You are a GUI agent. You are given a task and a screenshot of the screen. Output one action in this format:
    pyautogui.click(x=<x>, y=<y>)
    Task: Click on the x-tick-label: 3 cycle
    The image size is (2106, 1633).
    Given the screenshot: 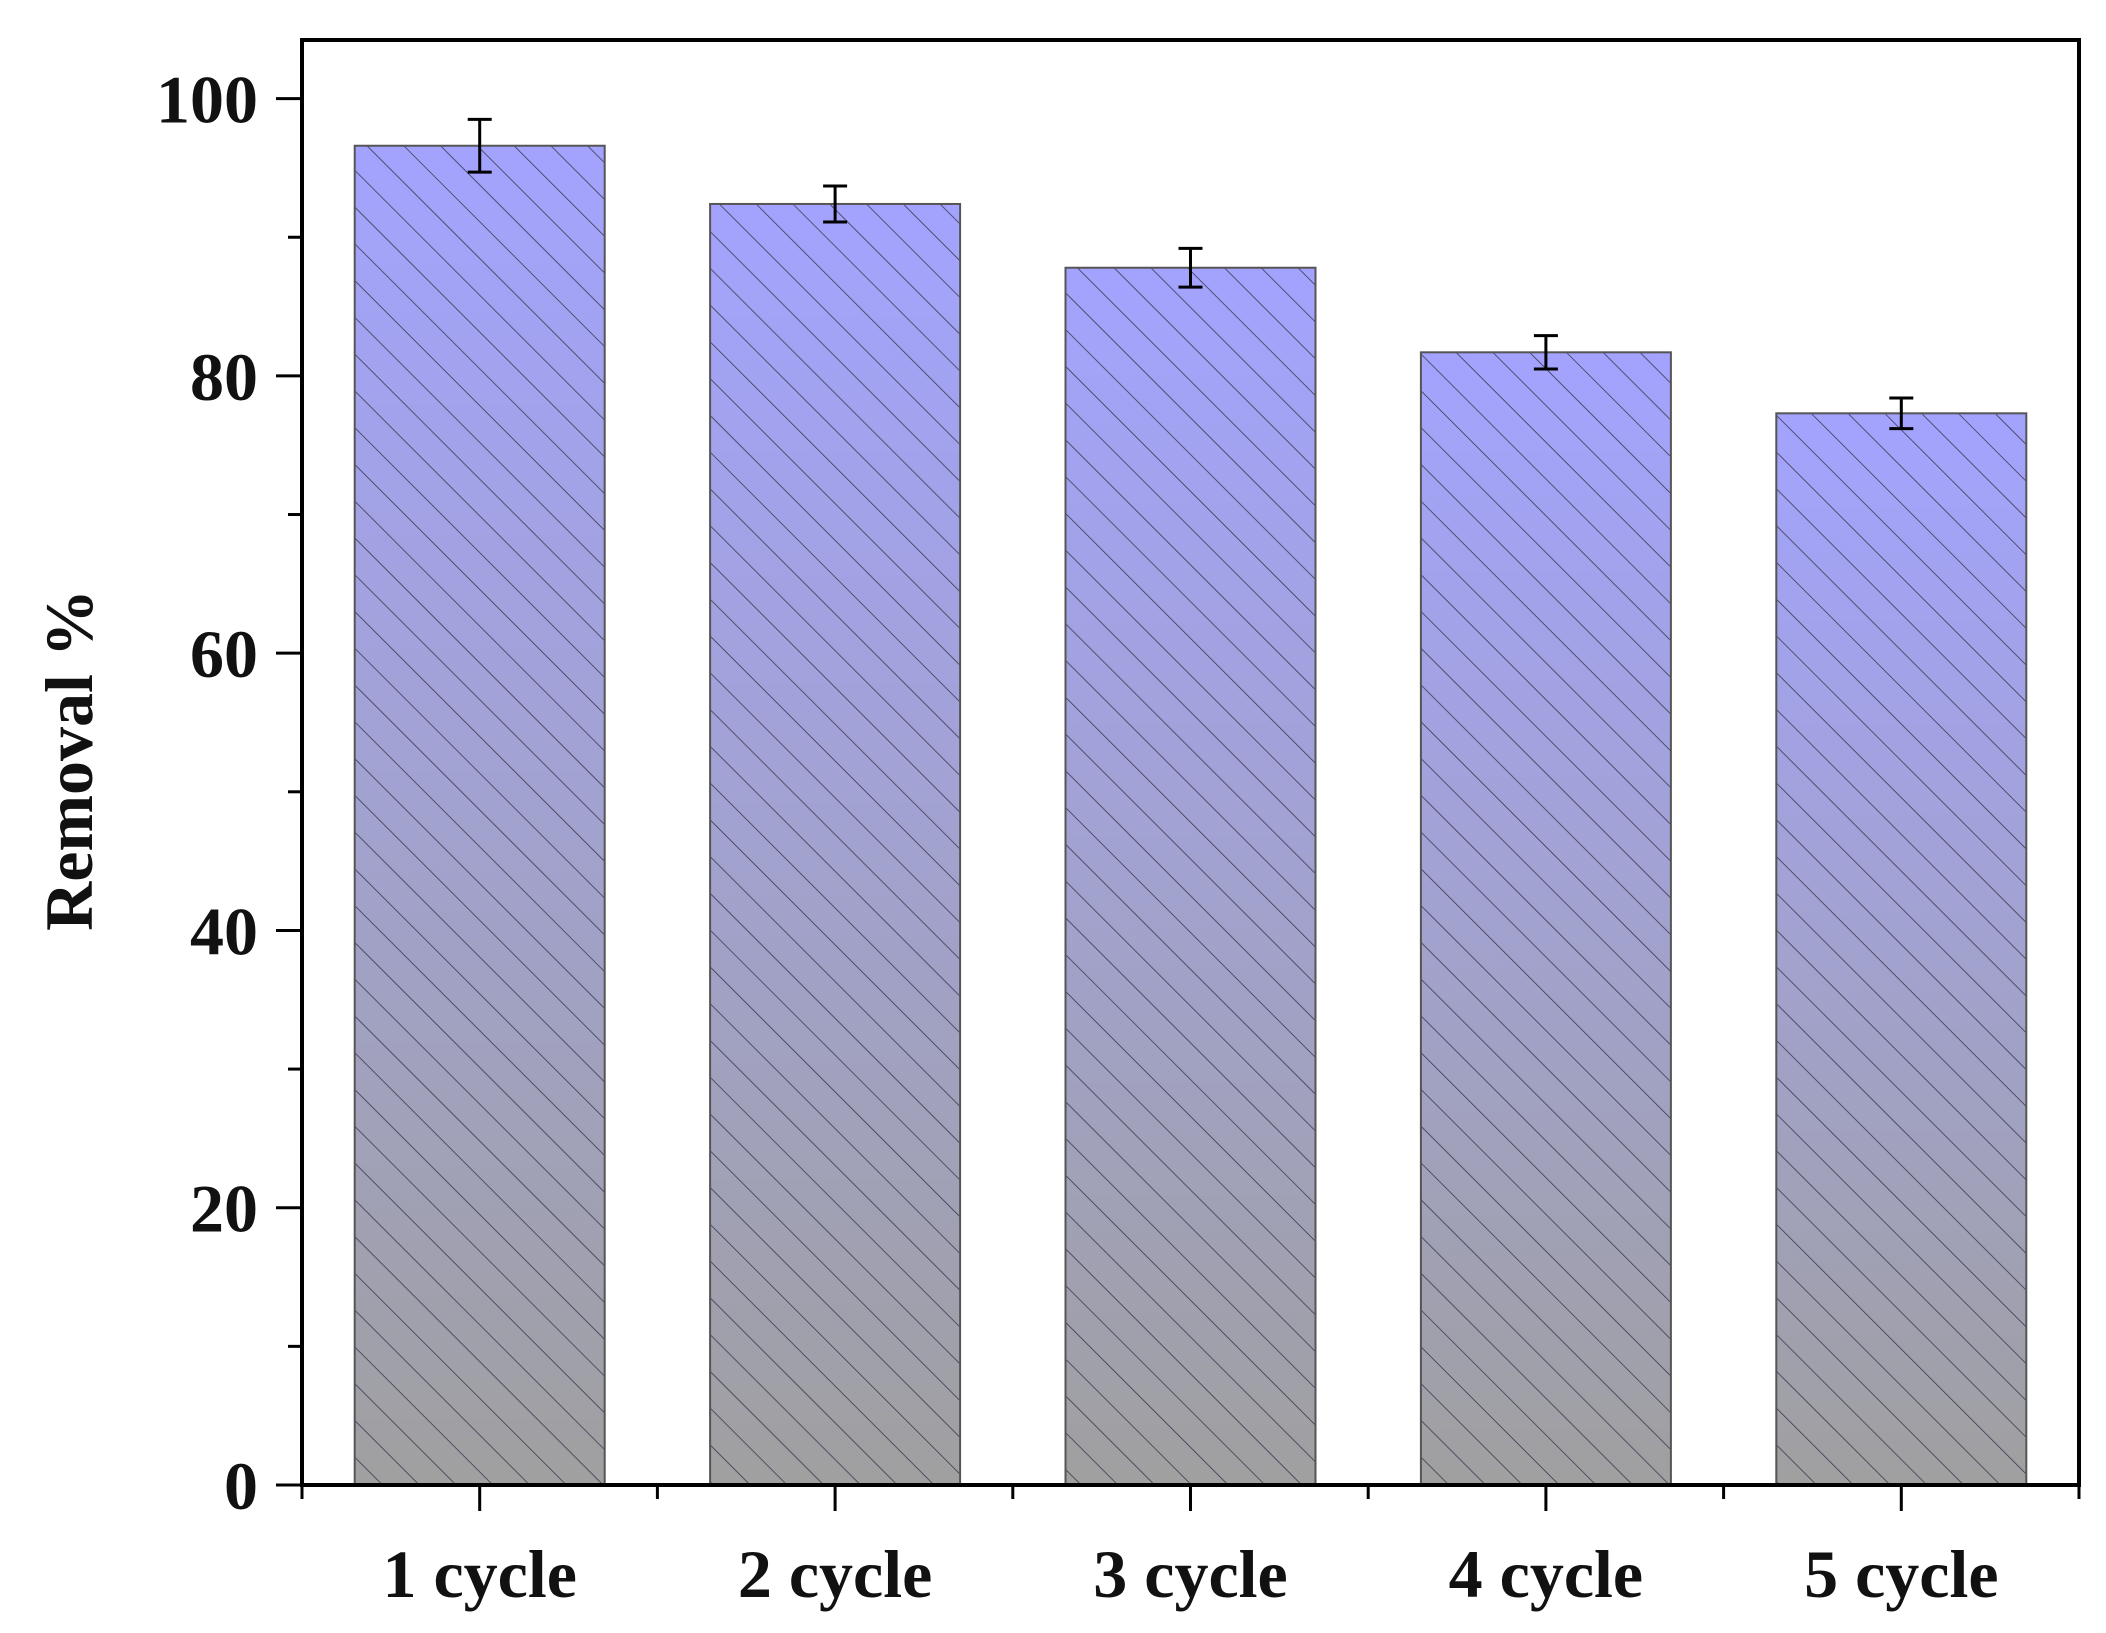 What is the action you would take?
    pyautogui.click(x=1190, y=1574)
    